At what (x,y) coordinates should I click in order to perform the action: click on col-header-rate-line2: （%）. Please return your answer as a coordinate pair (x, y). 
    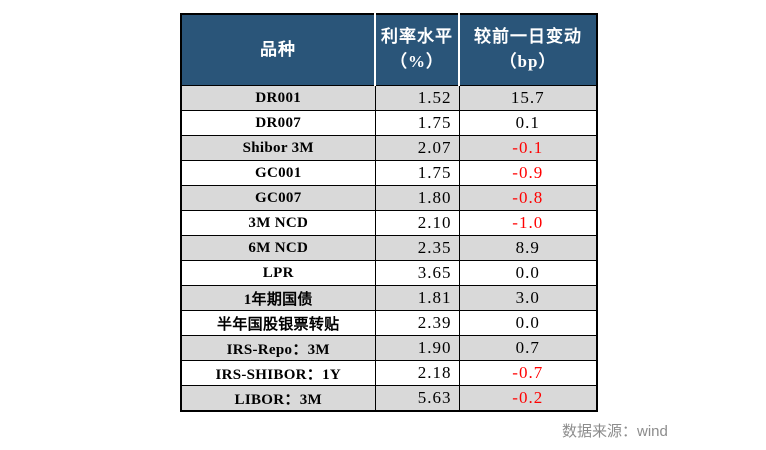
    Looking at the image, I should click on (417, 61).